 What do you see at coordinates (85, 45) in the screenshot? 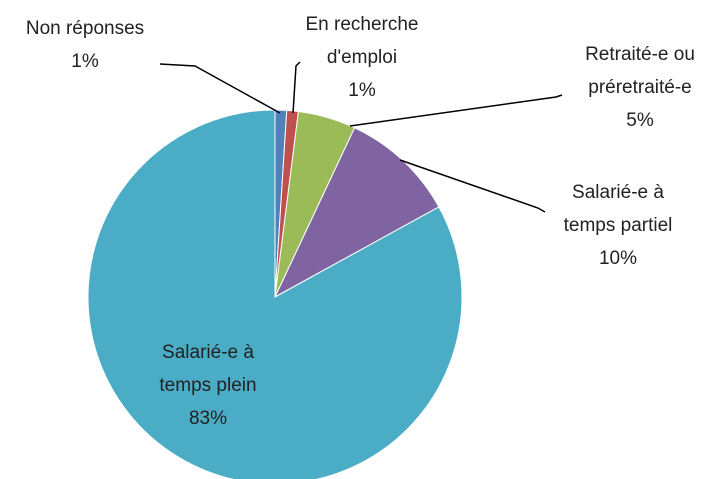
I see `data-label: Non réponses 1%` at bounding box center [85, 45].